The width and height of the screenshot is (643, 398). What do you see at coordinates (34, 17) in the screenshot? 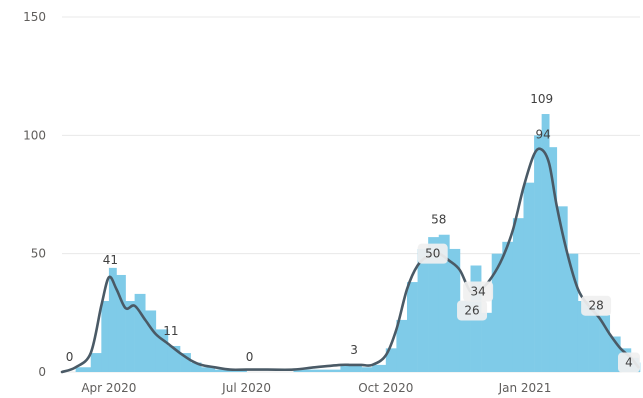
I see `y-tick-label: 150` at bounding box center [34, 17].